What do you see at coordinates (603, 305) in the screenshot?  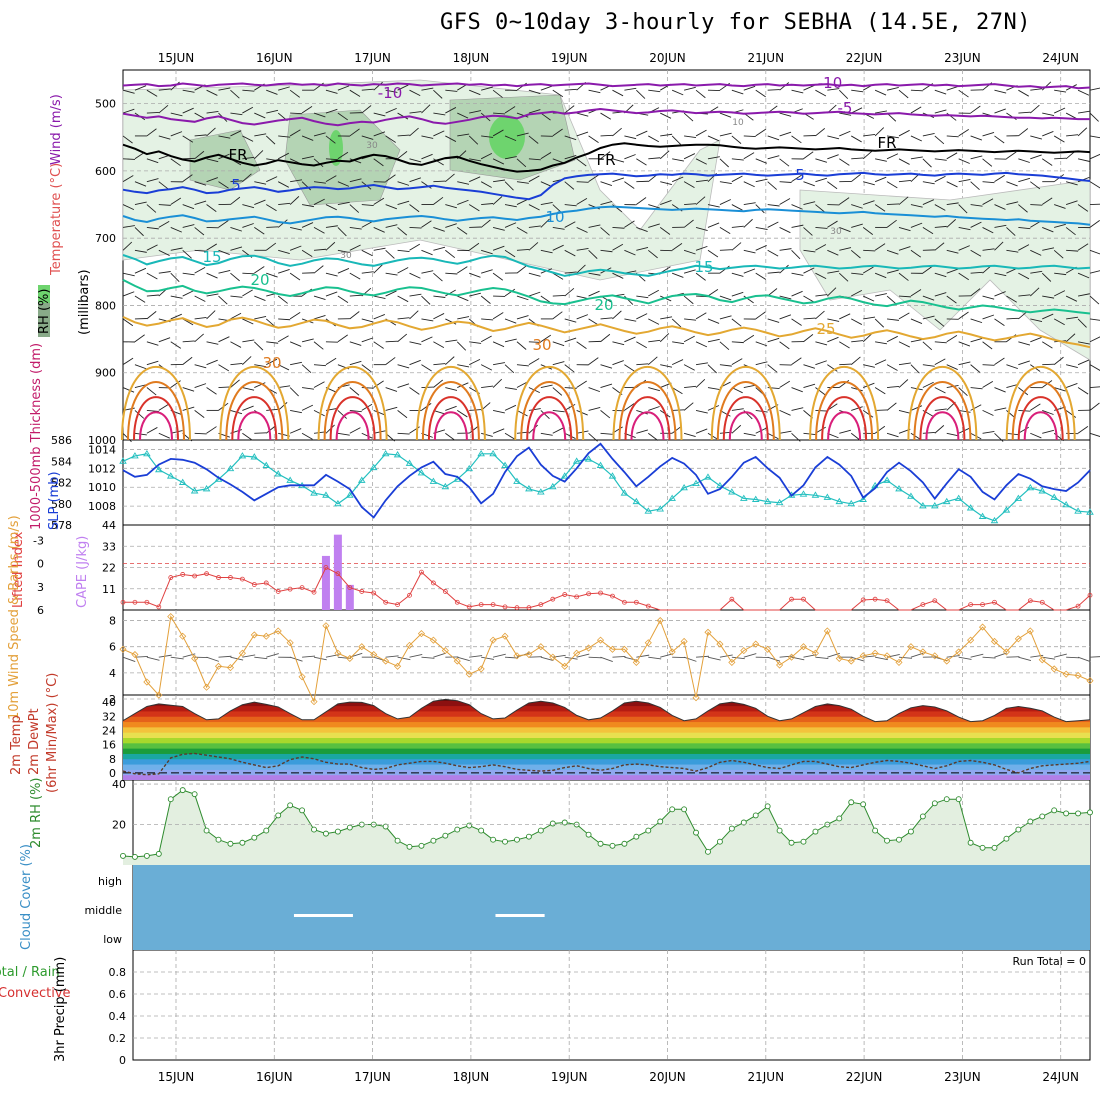 I see `contour-label: 20` at bounding box center [603, 305].